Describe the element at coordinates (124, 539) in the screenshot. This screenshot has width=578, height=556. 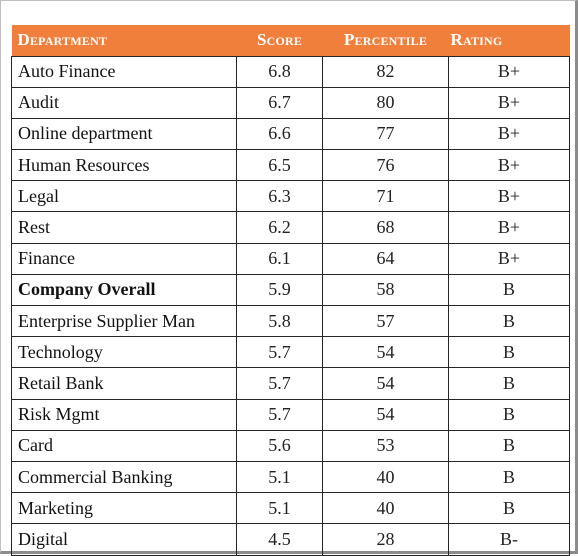
I see `department-cell: Digital` at that location.